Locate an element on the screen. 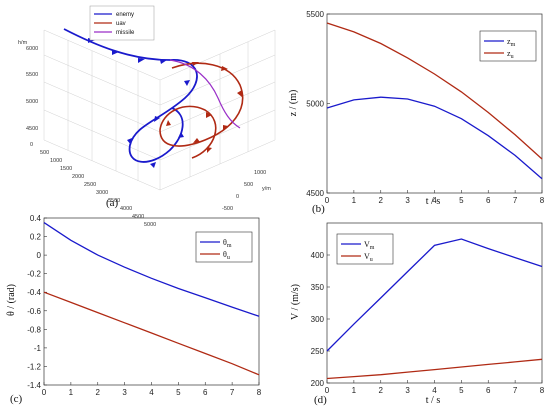  c-xtick-label: 7 is located at coordinates (232, 392).